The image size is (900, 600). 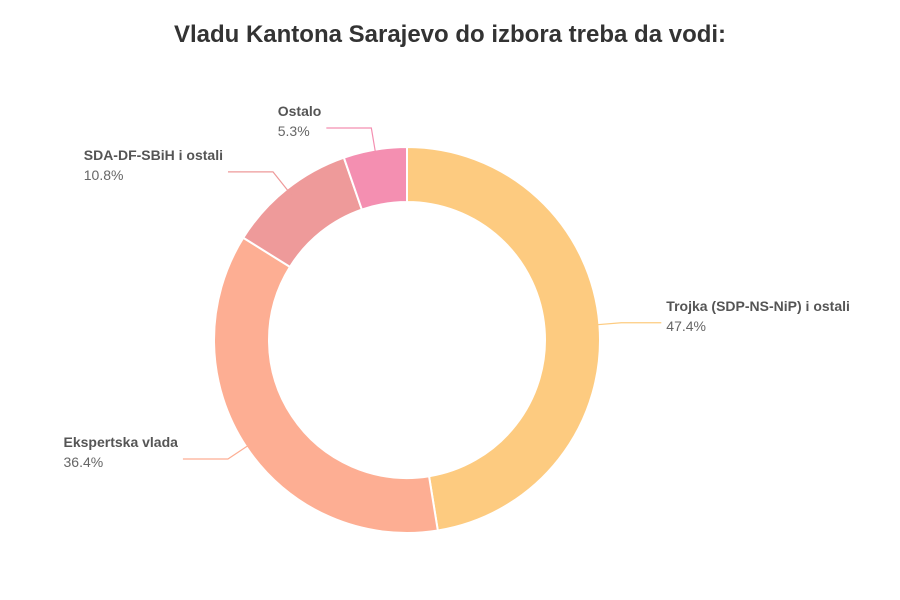 What do you see at coordinates (121, 442) in the screenshot?
I see `slice-label: Ekspertska vlada` at bounding box center [121, 442].